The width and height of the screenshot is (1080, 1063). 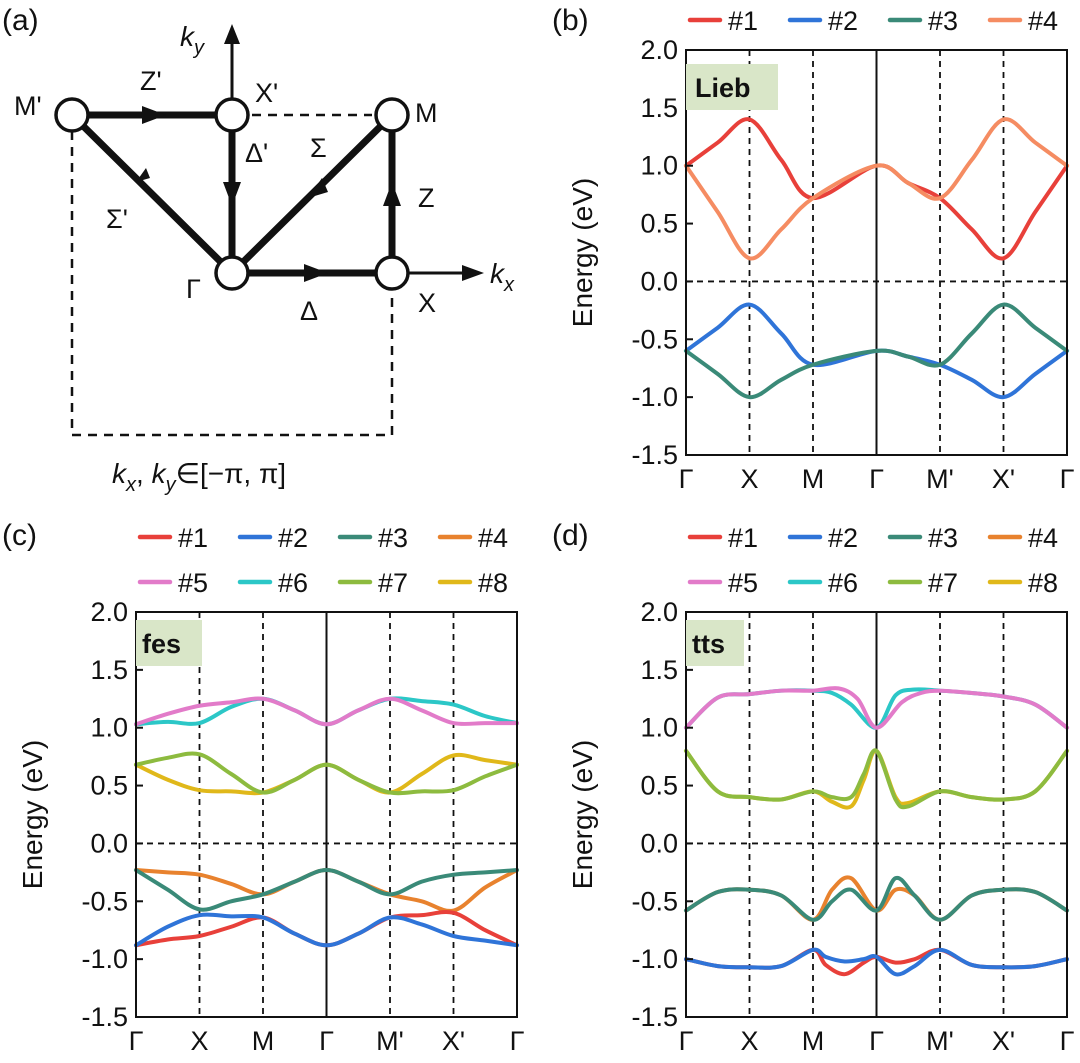 I want to click on label-m-prime: M', so click(x=28, y=106).